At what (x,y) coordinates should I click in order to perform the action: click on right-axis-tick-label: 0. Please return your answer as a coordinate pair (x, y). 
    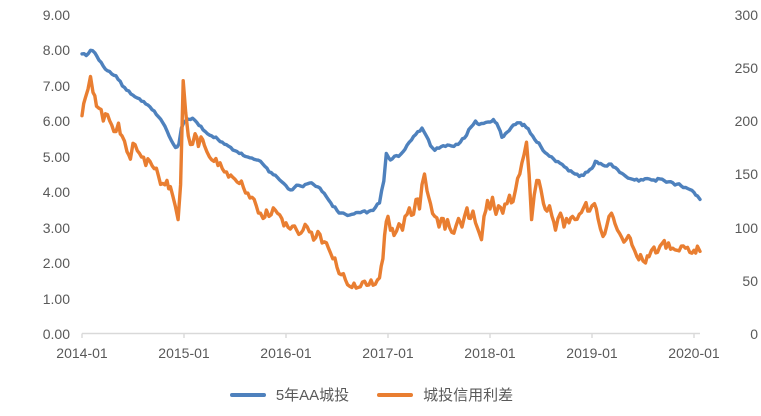
    Looking at the image, I should click on (754, 333).